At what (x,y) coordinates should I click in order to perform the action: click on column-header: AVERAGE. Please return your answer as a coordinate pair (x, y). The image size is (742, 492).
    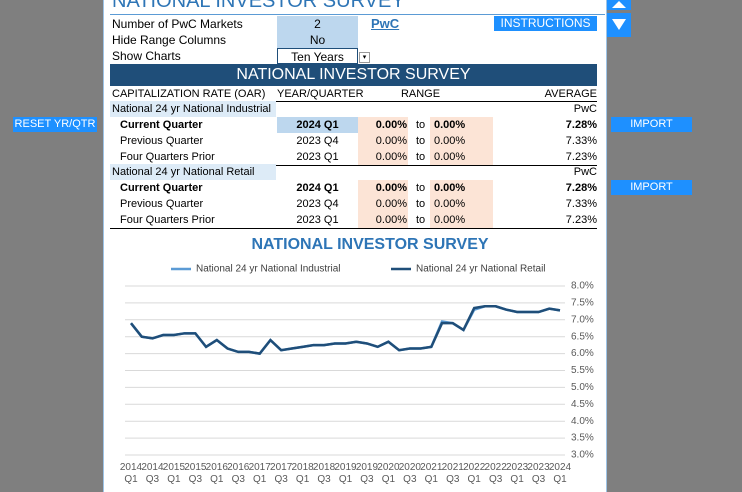
    Looking at the image, I should click on (570, 94).